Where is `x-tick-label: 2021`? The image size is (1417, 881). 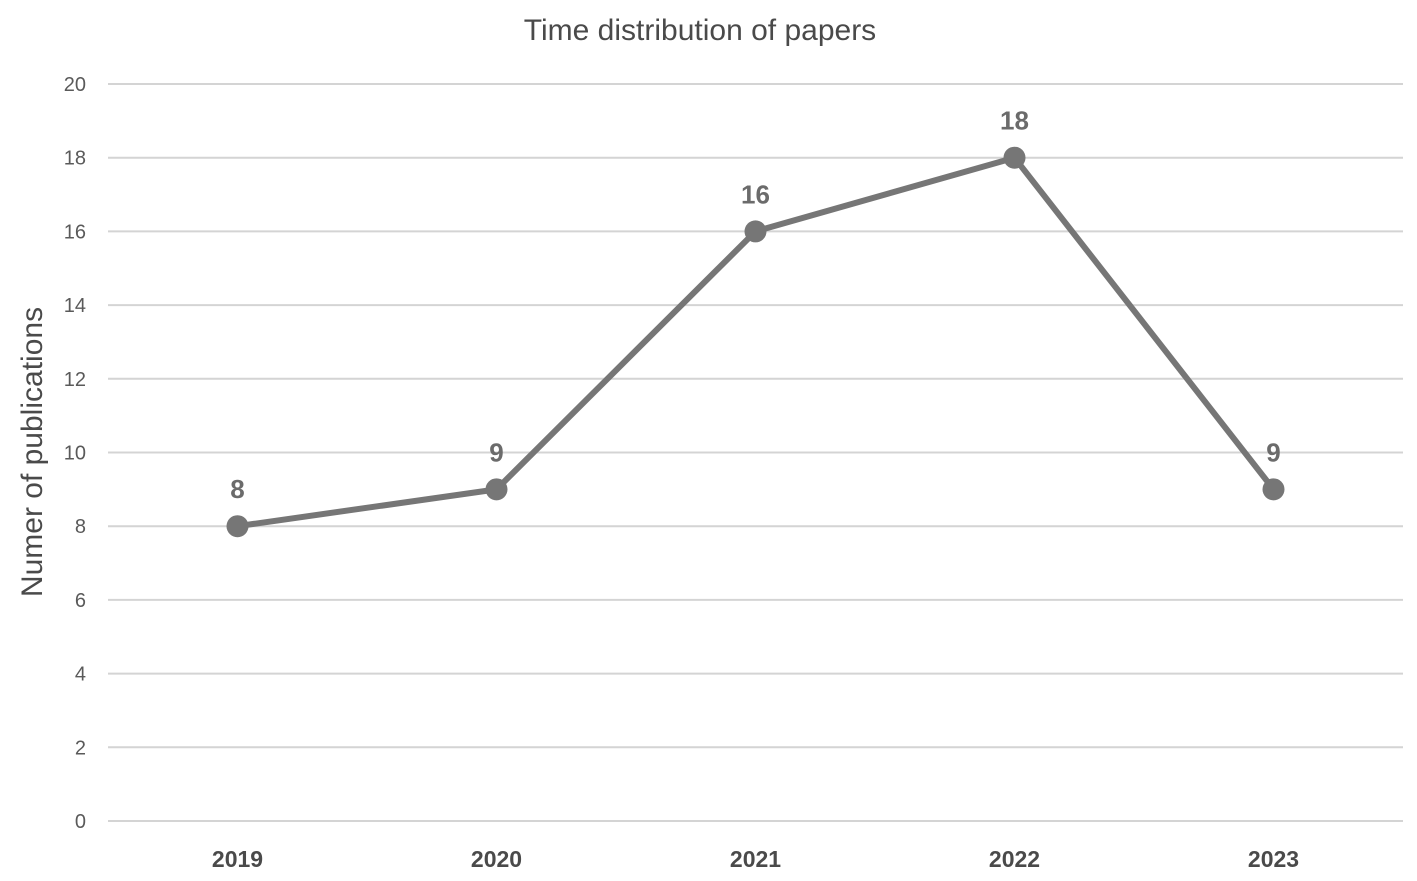
x-tick-label: 2021 is located at coordinates (755, 859).